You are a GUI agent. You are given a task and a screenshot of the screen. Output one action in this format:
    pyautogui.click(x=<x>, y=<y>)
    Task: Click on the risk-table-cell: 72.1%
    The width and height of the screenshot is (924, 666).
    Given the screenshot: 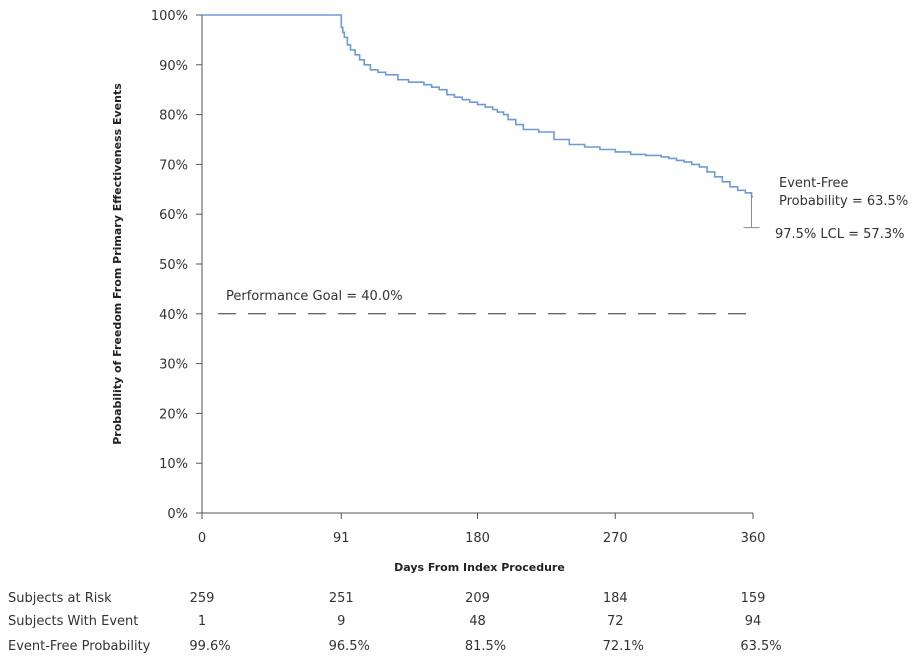 What is the action you would take?
    pyautogui.click(x=623, y=646)
    